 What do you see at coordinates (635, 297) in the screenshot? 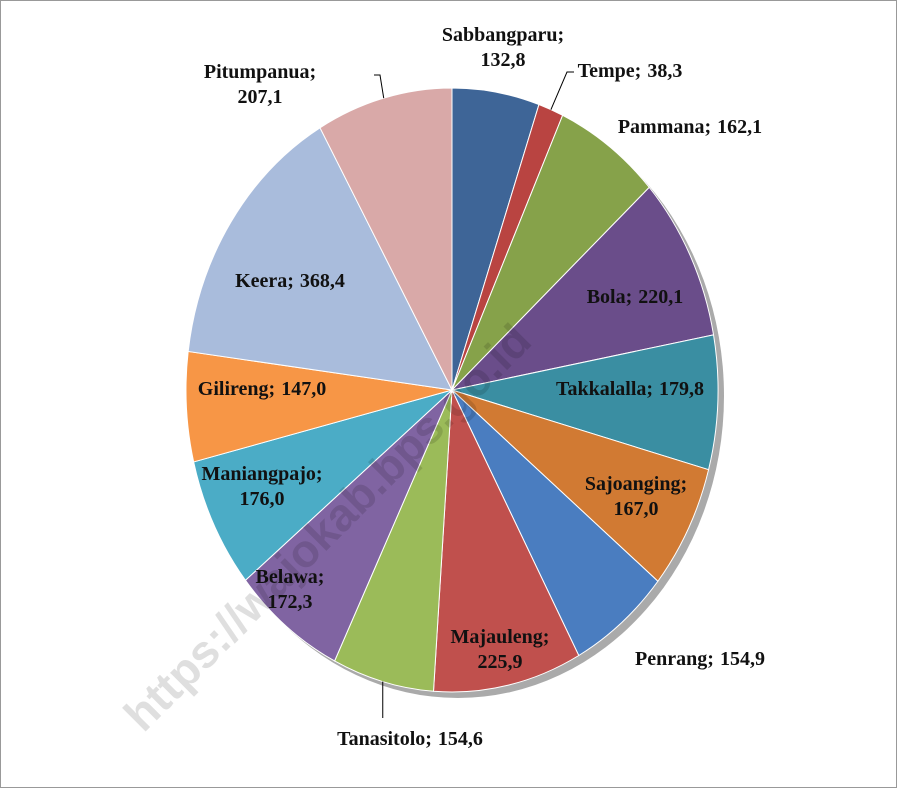
I see `data-label: Bola; 220,1` at bounding box center [635, 297].